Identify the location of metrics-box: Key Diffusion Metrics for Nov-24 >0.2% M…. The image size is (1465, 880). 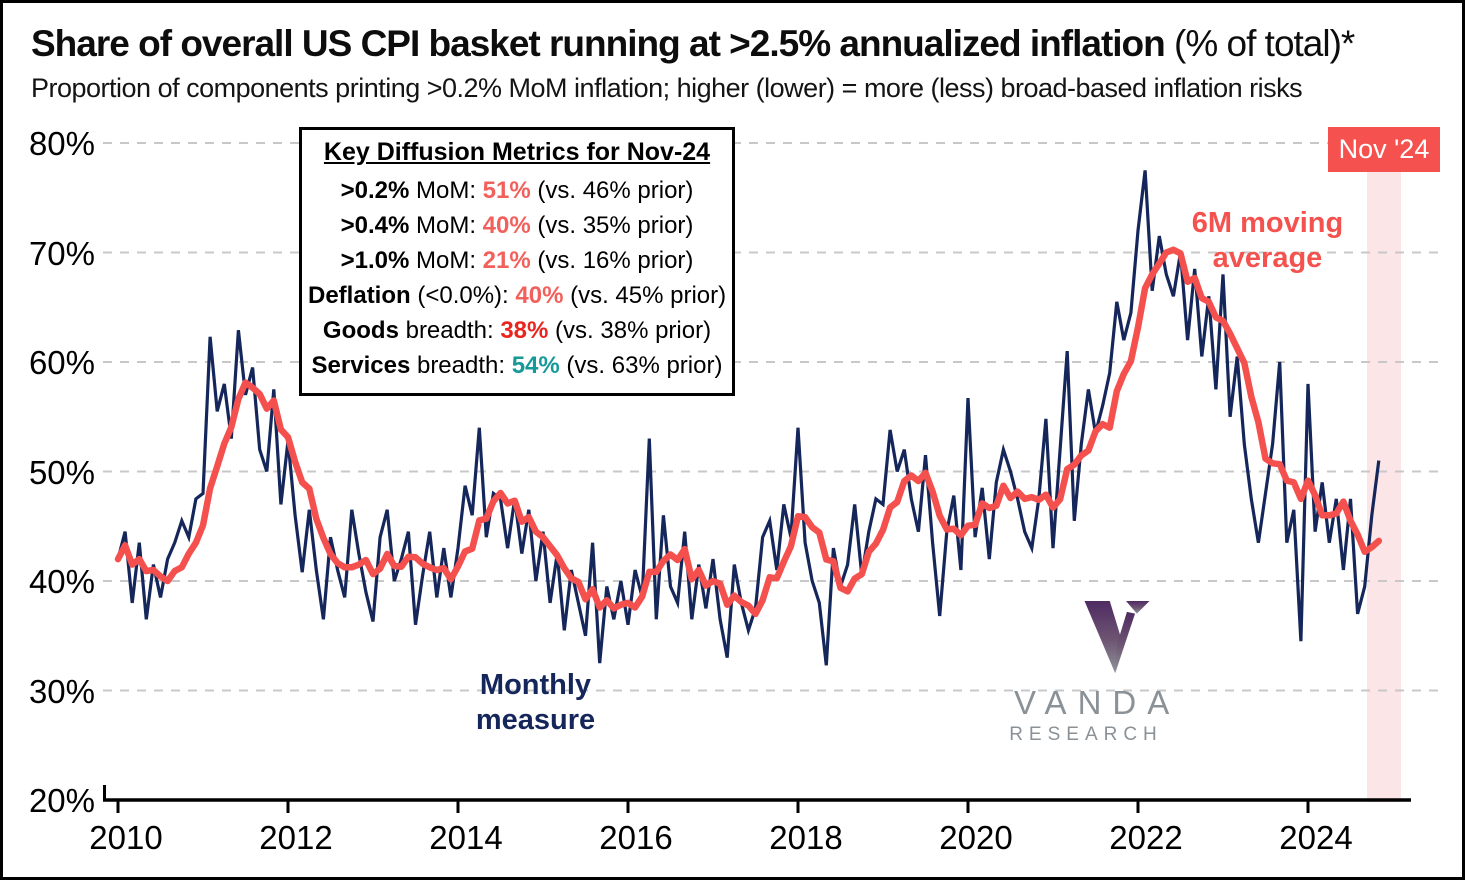
(517, 261).